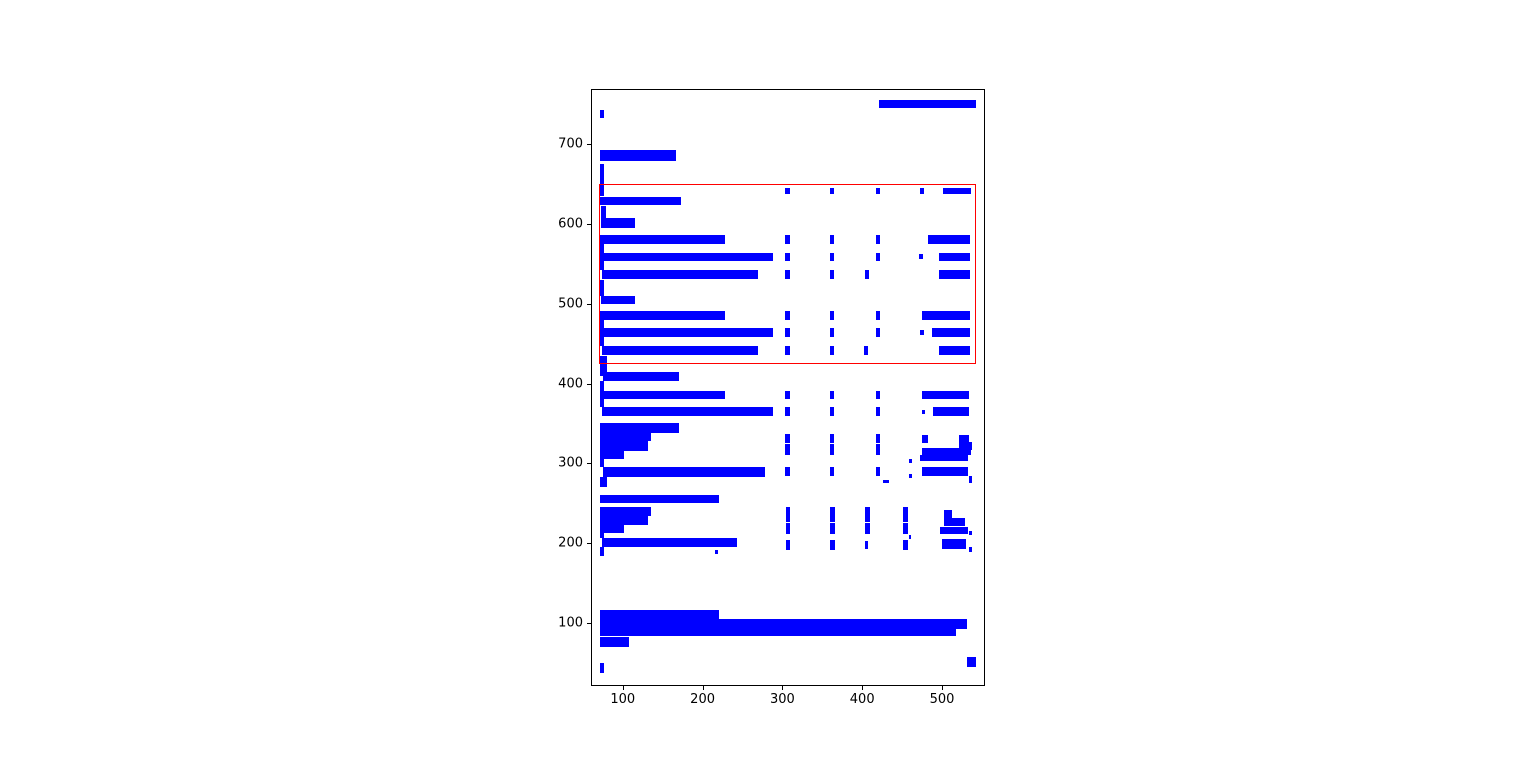 The image size is (1536, 767). I want to click on y-tick-label: 200, so click(570, 543).